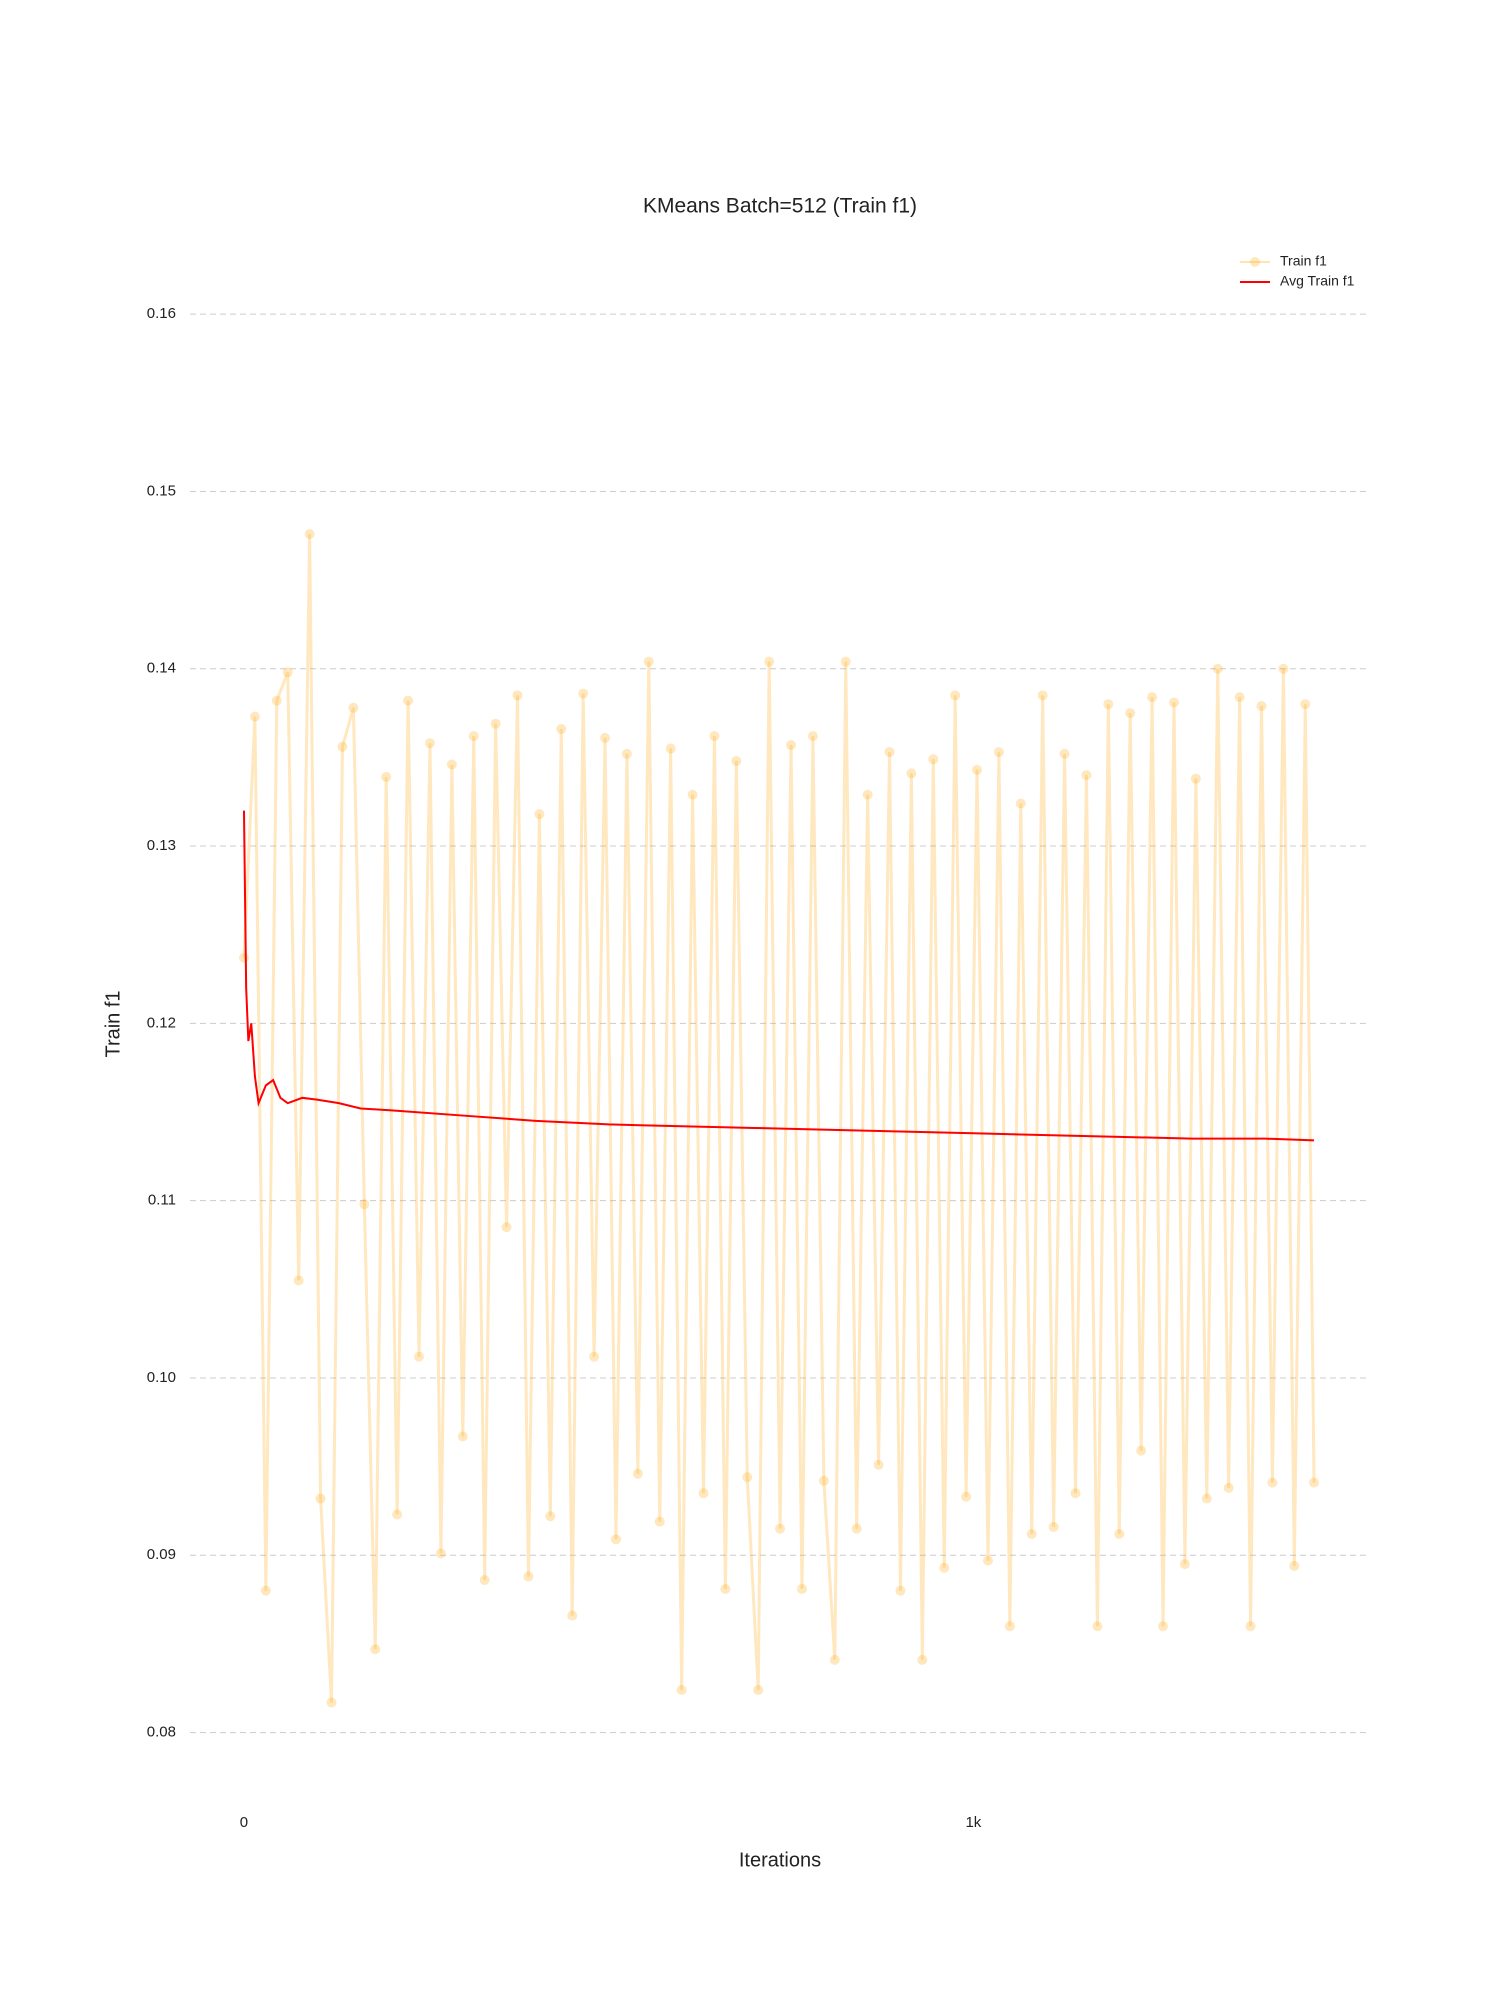  Describe the element at coordinates (161, 313) in the screenshot. I see `y-tick-label: 0.16` at that location.